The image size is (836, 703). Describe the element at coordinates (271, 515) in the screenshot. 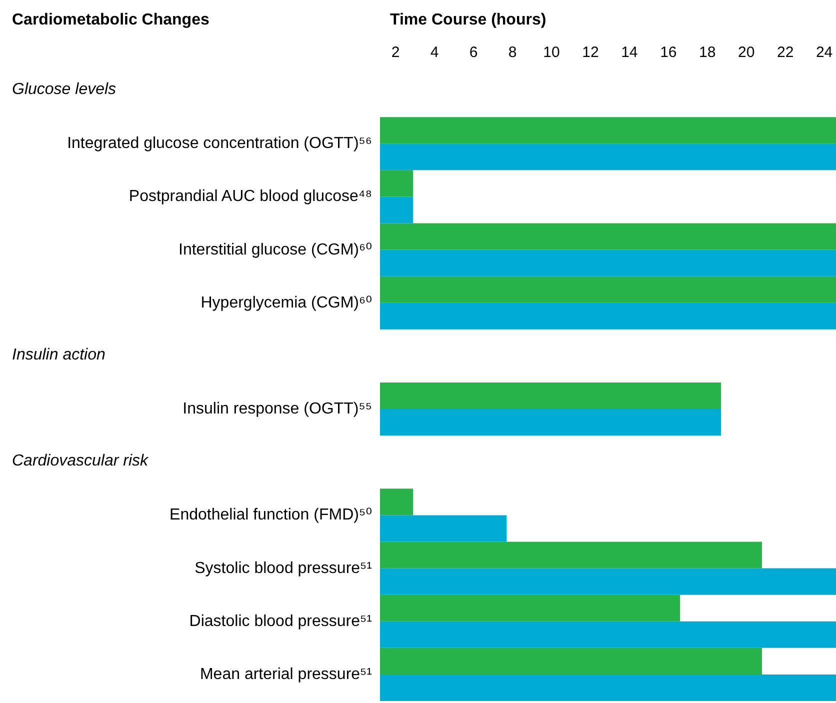

I see `y-tick-label: Endothelial function (FMD)⁵⁰` at that location.